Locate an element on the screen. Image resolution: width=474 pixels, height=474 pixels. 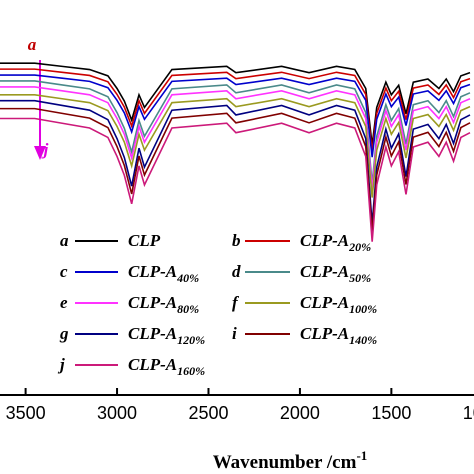
annotation: j is located at coordinates (45, 149).